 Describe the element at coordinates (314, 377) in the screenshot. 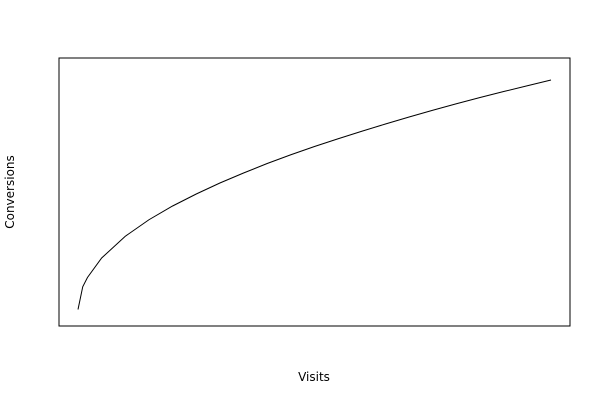

I see `x-axis-label: Visits` at that location.